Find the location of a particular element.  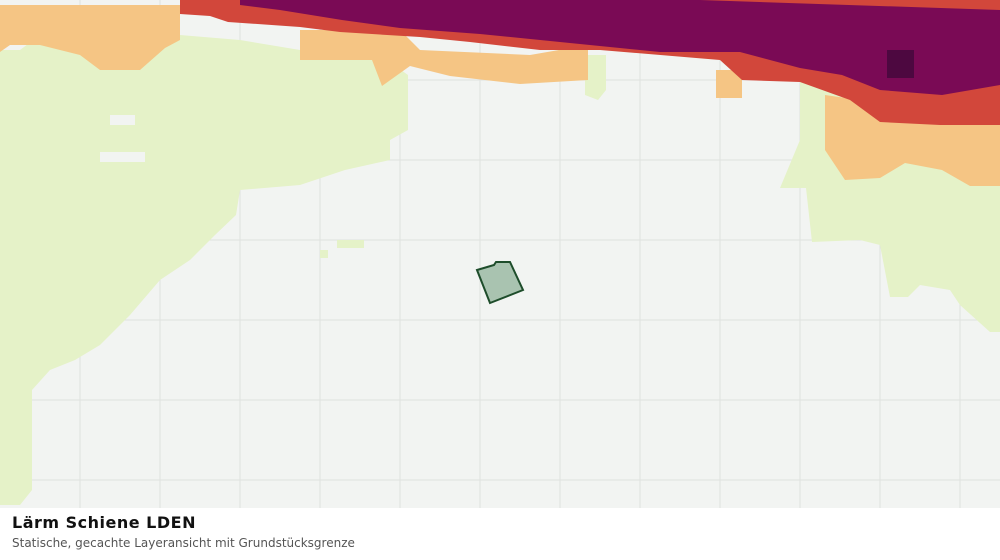

map-title: Lärm Schiene LDEN is located at coordinates (104, 522).